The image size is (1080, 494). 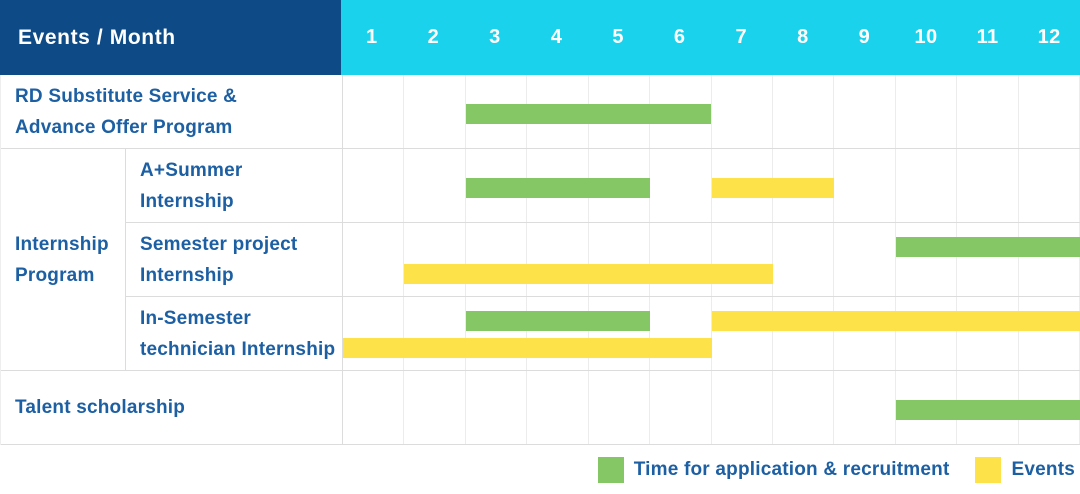 What do you see at coordinates (987, 37) in the screenshot?
I see `month-header-cell: 11` at bounding box center [987, 37].